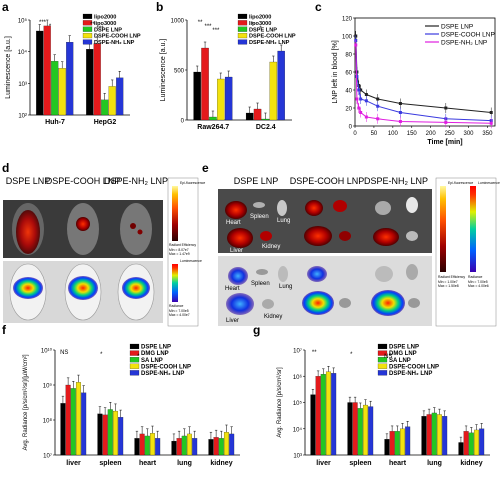  I want to click on bar-dspe-lnp-lung, so click(424, 436).